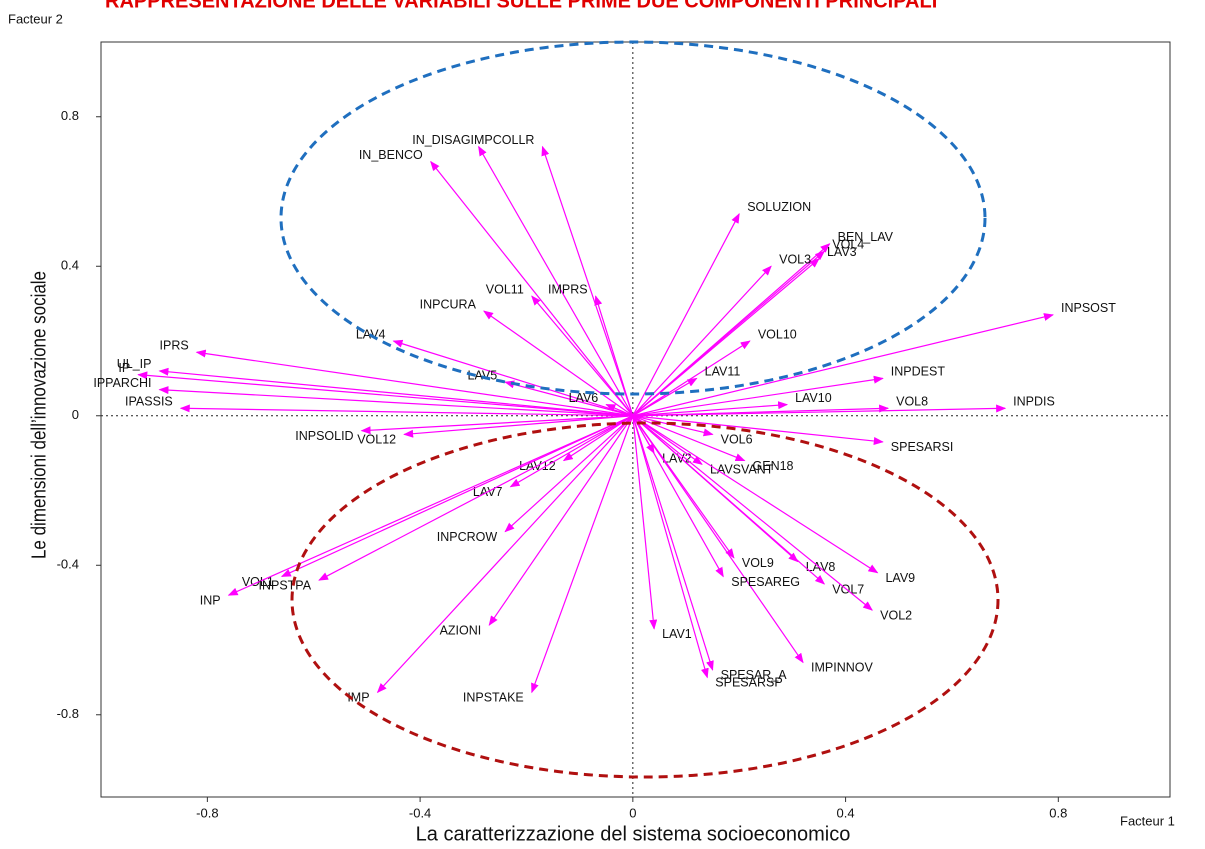 This screenshot has height=849, width=1205. What do you see at coordinates (846, 812) in the screenshot?
I see `x-tick-label: 0.4` at bounding box center [846, 812].